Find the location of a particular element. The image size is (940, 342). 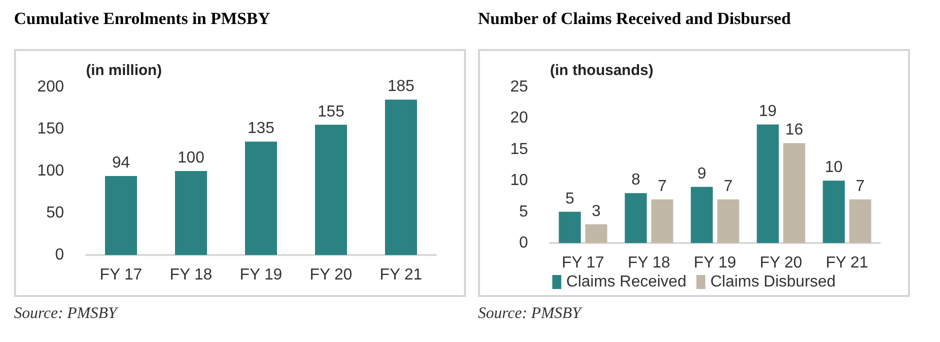

data-label: 155 is located at coordinates (331, 111).